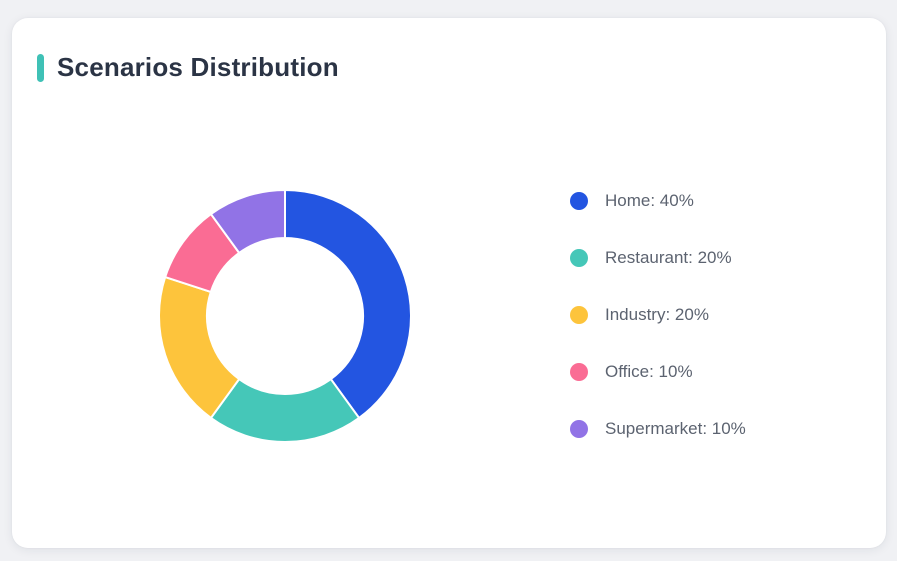 This screenshot has width=897, height=561. What do you see at coordinates (40, 67) in the screenshot?
I see `title-accent-bar` at bounding box center [40, 67].